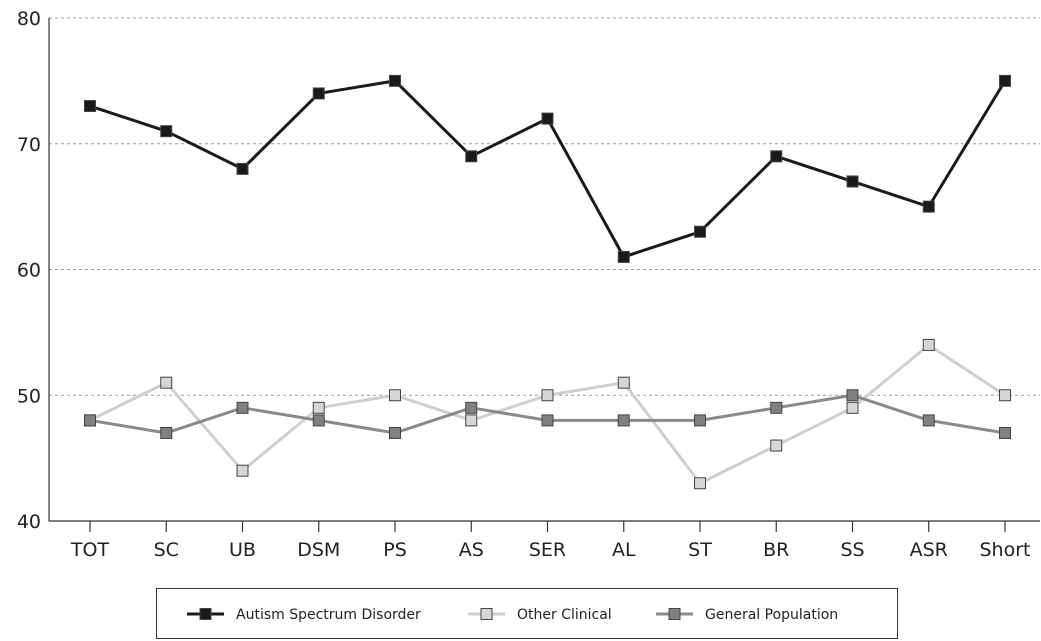 The width and height of the screenshot is (1041, 641). I want to click on legend-item-other-clinical: Other Clinical, so click(540, 615).